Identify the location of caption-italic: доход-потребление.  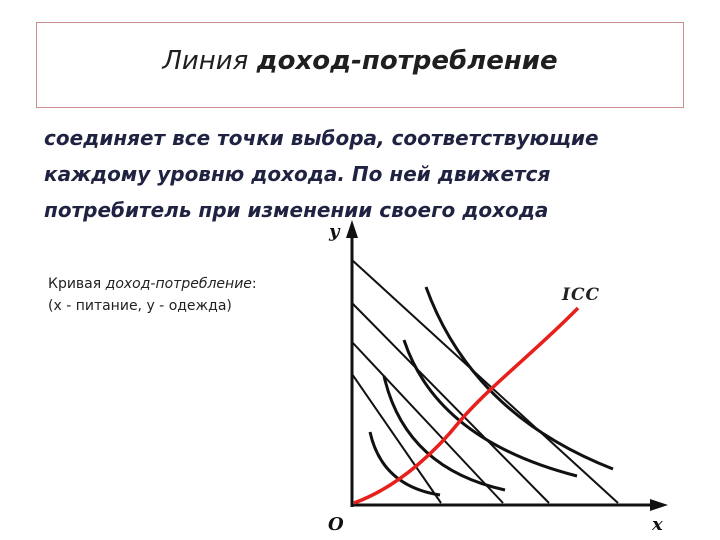
(178, 284).